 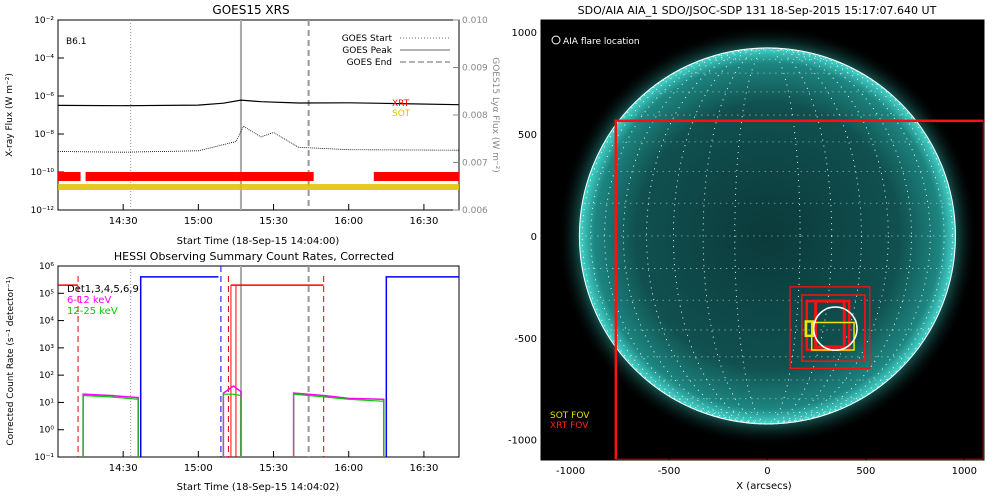 I want to click on hessi-y-tick-label: 10¹, so click(x=46, y=403).